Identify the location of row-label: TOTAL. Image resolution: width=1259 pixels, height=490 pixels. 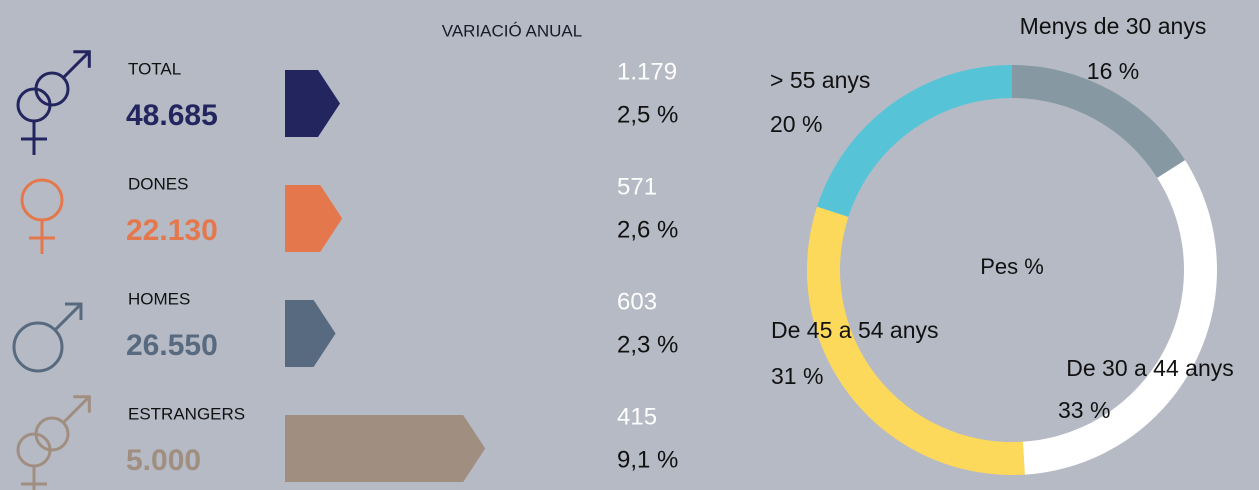
(154, 68).